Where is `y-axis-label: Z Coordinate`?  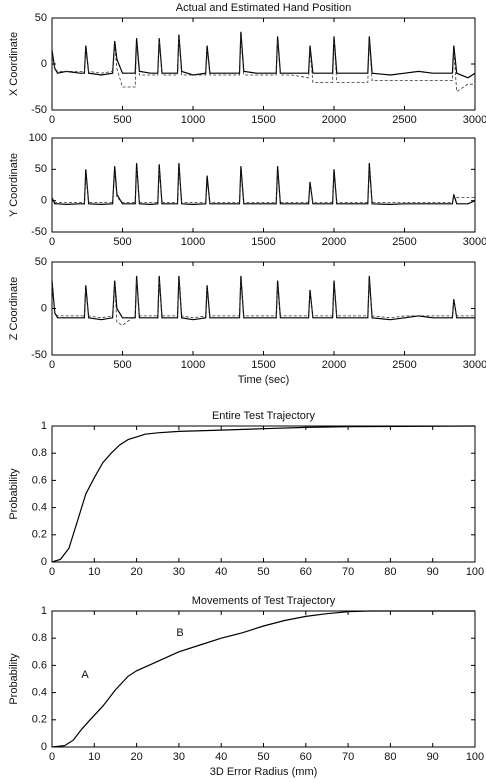
y-axis-label: Z Coordinate is located at coordinates (14, 309).